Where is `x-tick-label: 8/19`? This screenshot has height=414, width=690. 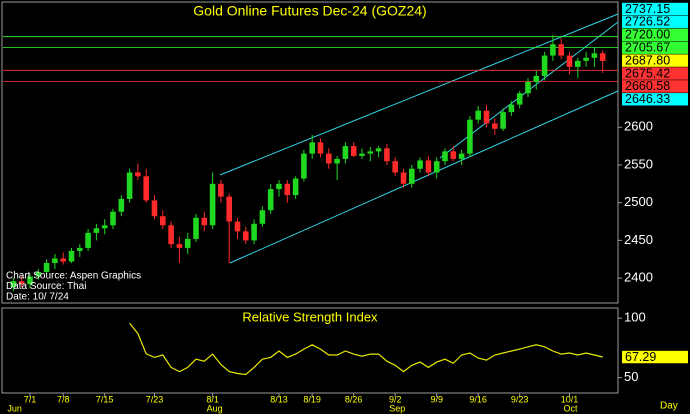 x-tick-label: 8/19 is located at coordinates (312, 399).